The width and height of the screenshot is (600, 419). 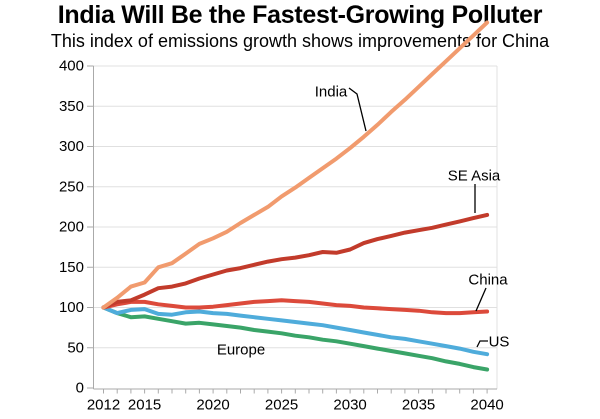 I want to click on series-label-leader-india, so click(x=357, y=109).